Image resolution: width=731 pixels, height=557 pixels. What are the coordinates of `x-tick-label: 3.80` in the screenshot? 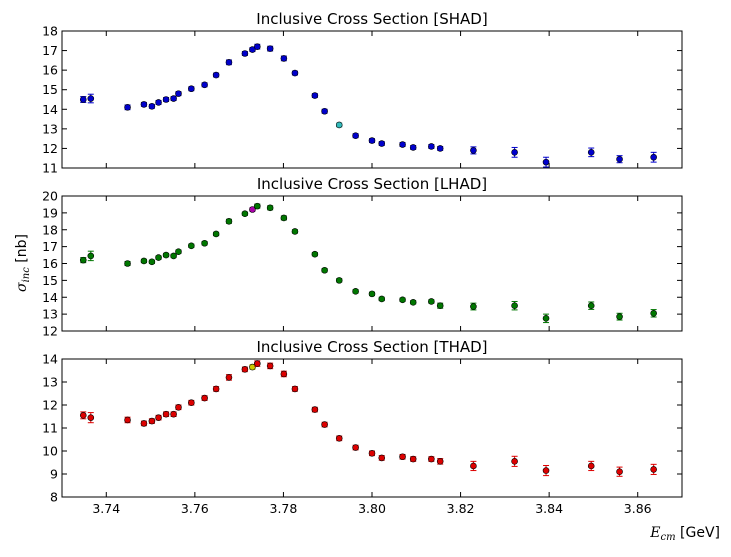 It's located at (372, 508).